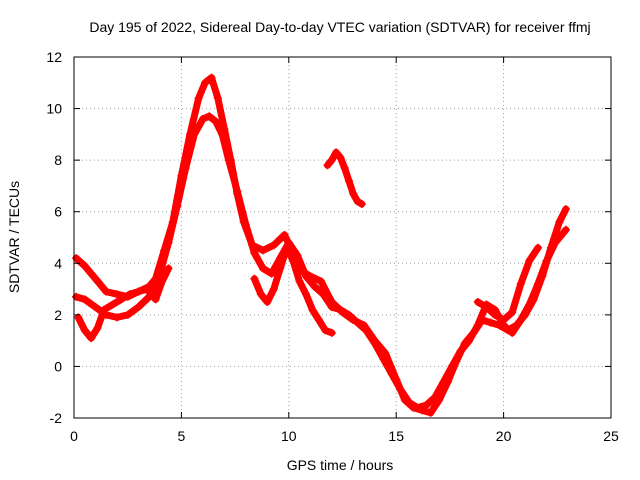 The height and width of the screenshot is (480, 640). I want to click on x-axis-label: GPS time / hours, so click(340, 465).